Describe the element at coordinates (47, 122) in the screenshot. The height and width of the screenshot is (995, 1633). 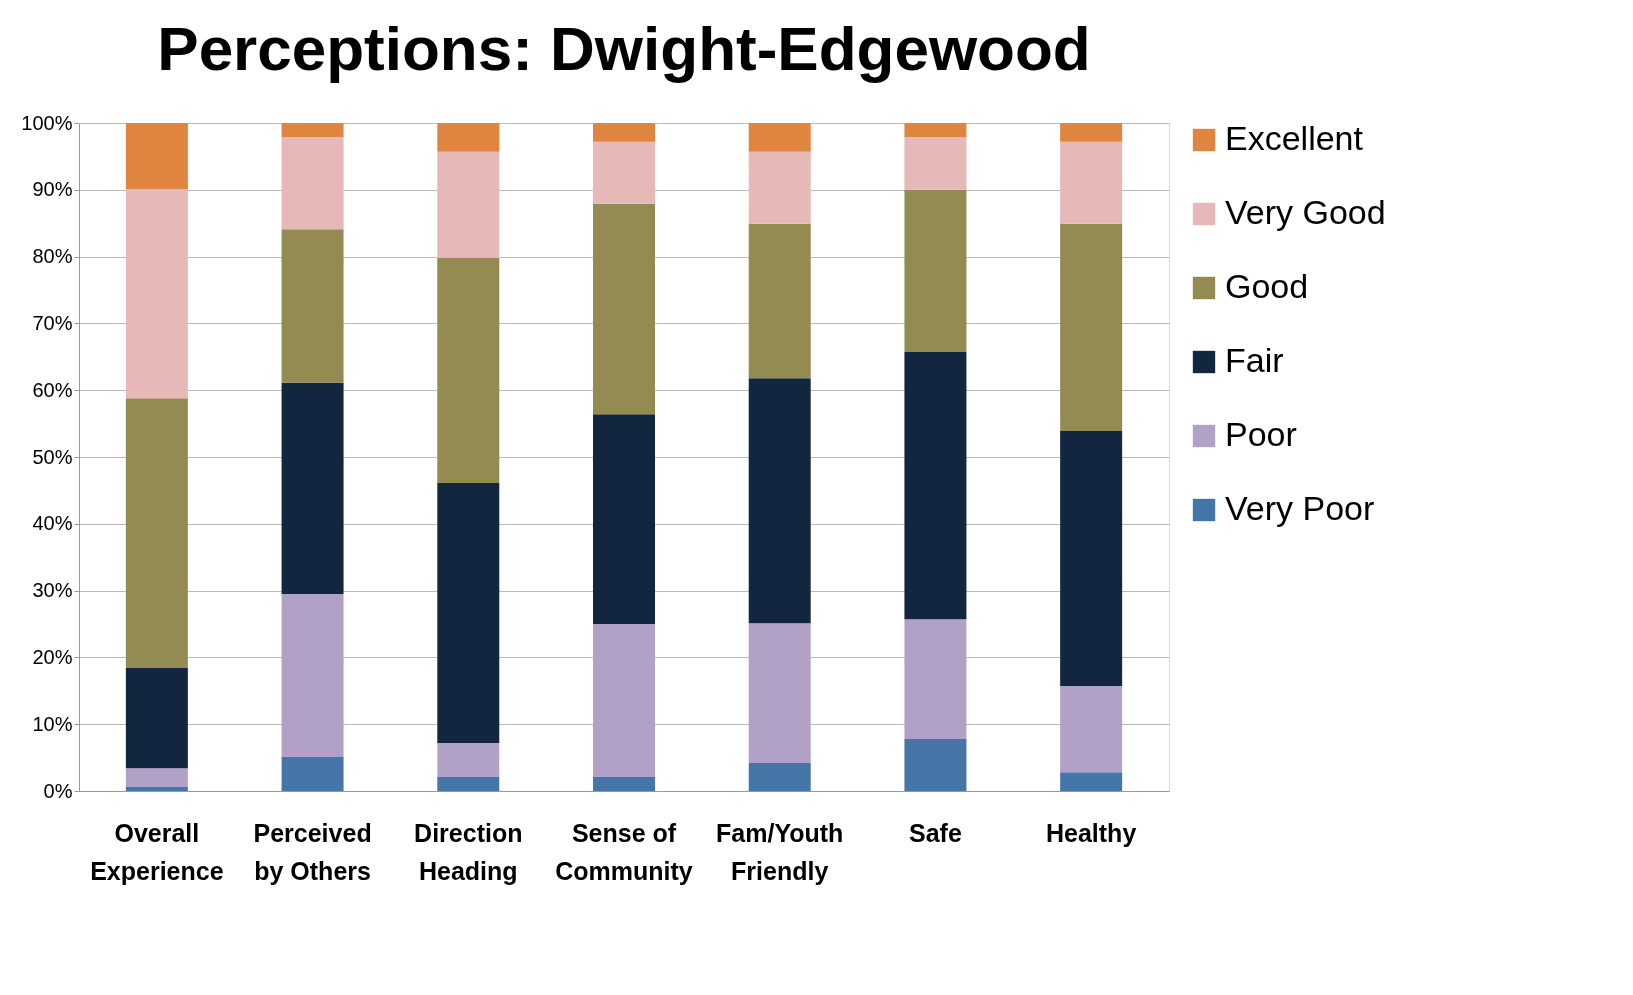
I see `y-tick-label: 100%` at that location.